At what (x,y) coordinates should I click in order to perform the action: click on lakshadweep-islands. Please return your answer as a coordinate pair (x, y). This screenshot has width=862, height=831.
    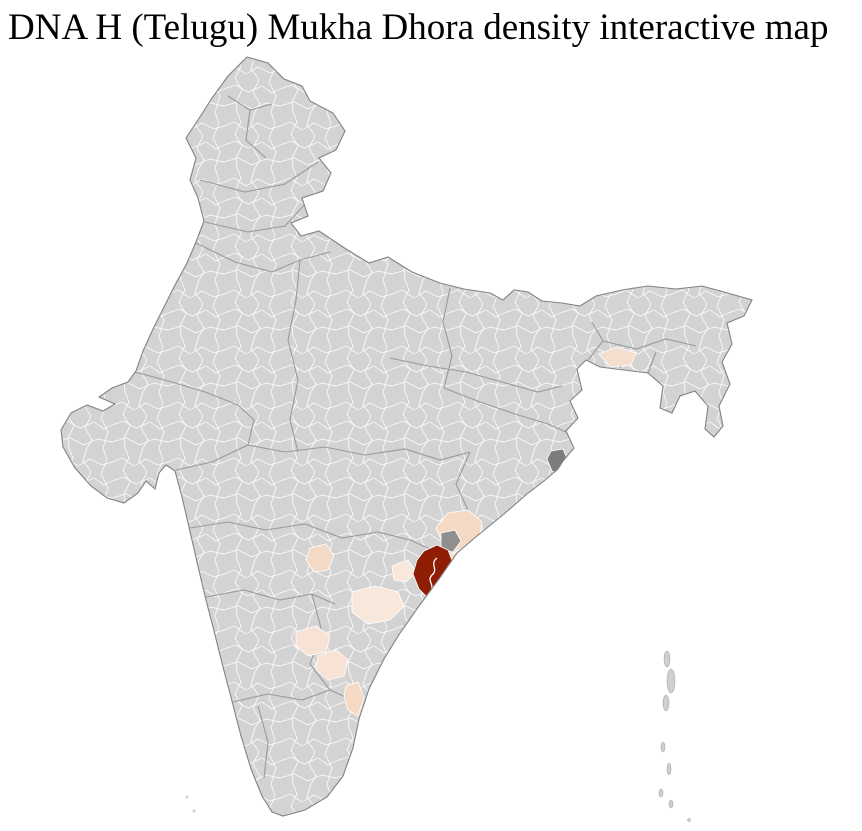
    Looking at the image, I should click on (190, 804).